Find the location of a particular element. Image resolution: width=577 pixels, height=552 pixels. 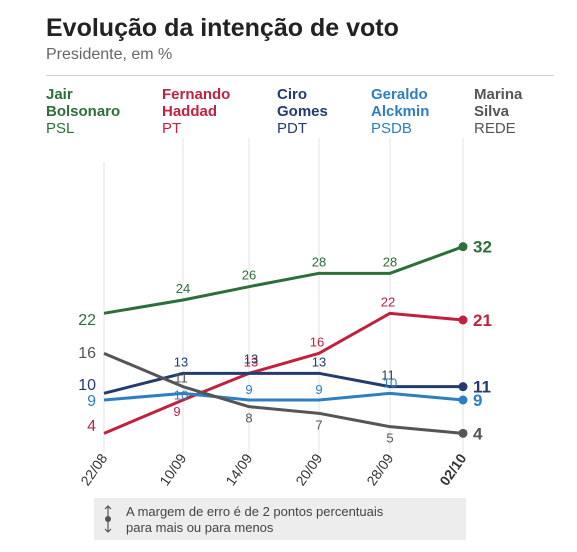

header-divider is located at coordinates (300, 75).